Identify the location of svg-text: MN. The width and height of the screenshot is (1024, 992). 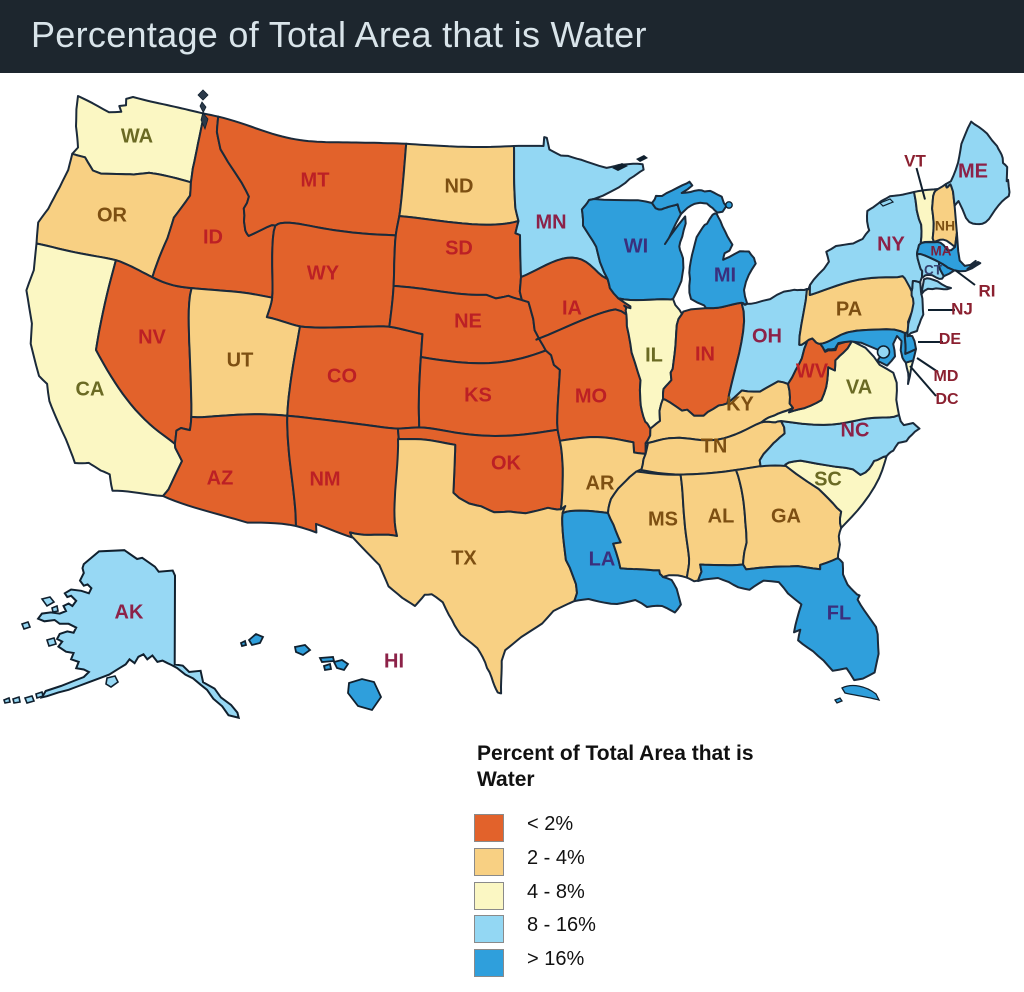
(550, 222).